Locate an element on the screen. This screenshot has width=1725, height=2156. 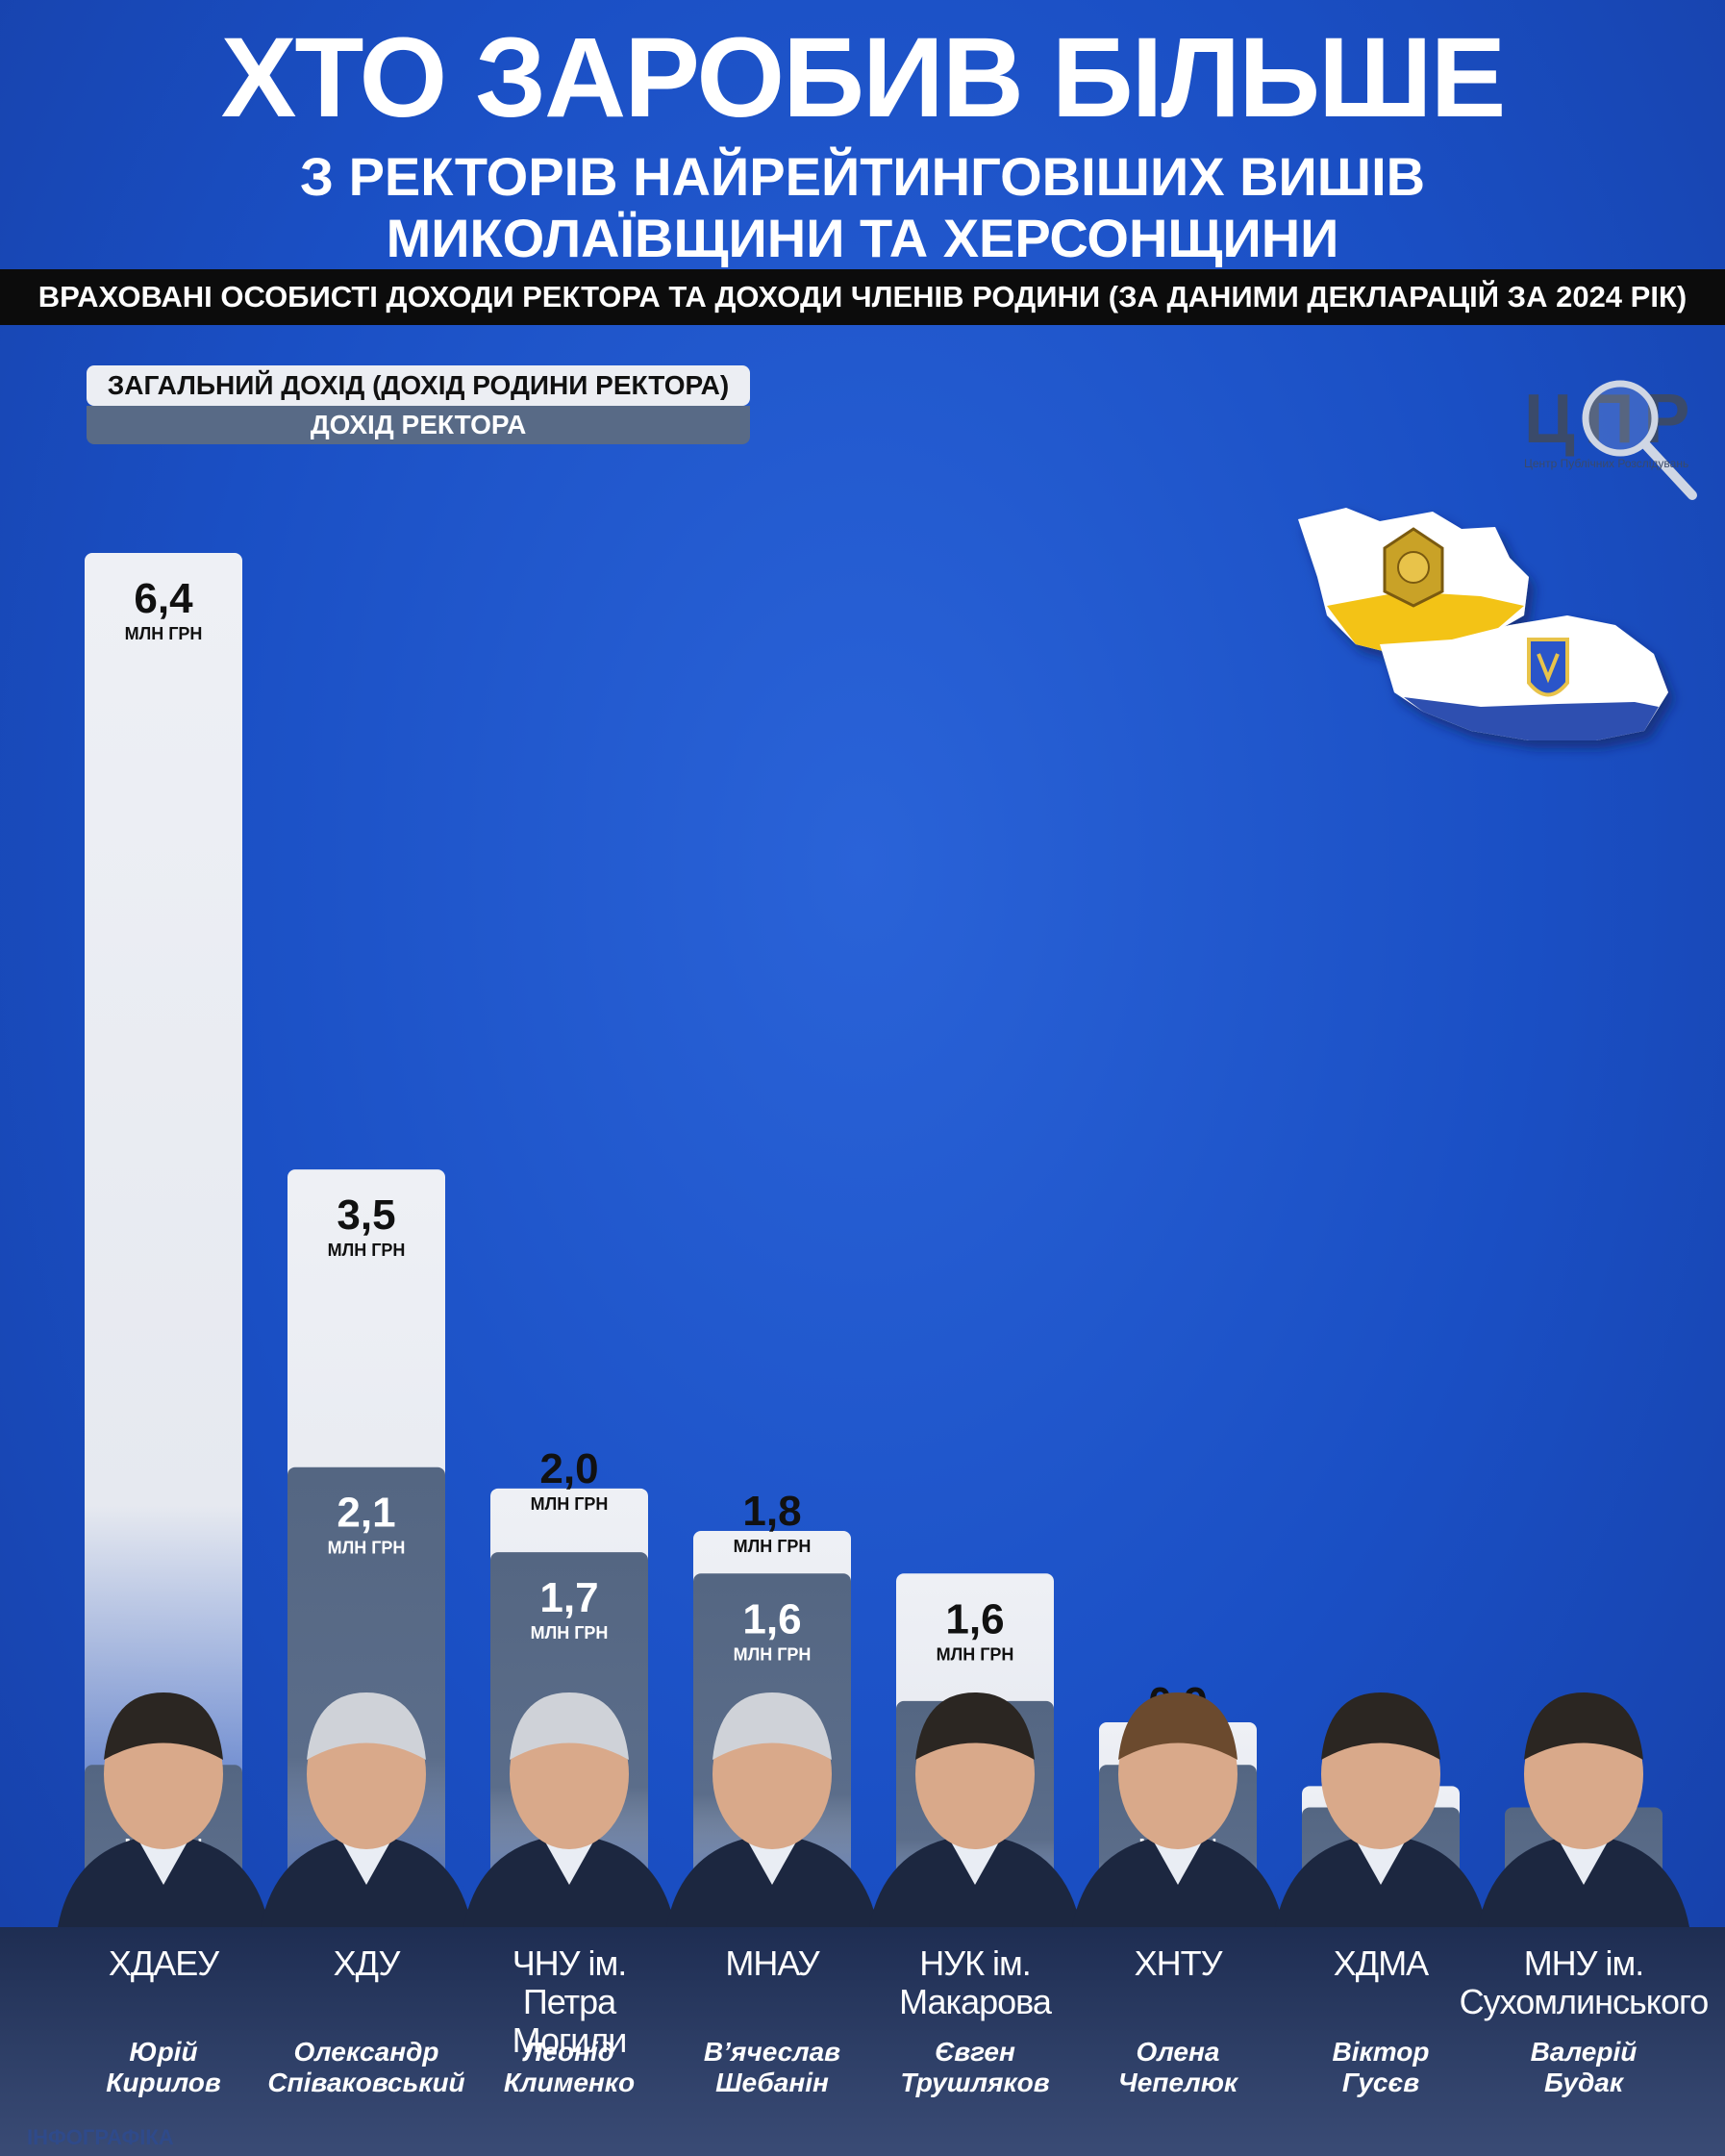
rector-label-1-unit: МЛН ГРН is located at coordinates (367, 1548).